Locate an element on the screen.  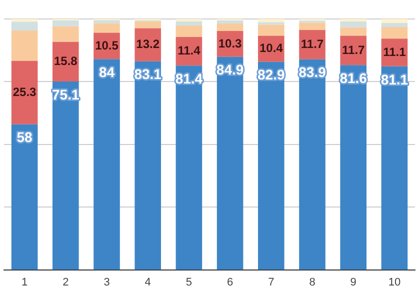
x-tick-label: 8 is located at coordinates (312, 282).